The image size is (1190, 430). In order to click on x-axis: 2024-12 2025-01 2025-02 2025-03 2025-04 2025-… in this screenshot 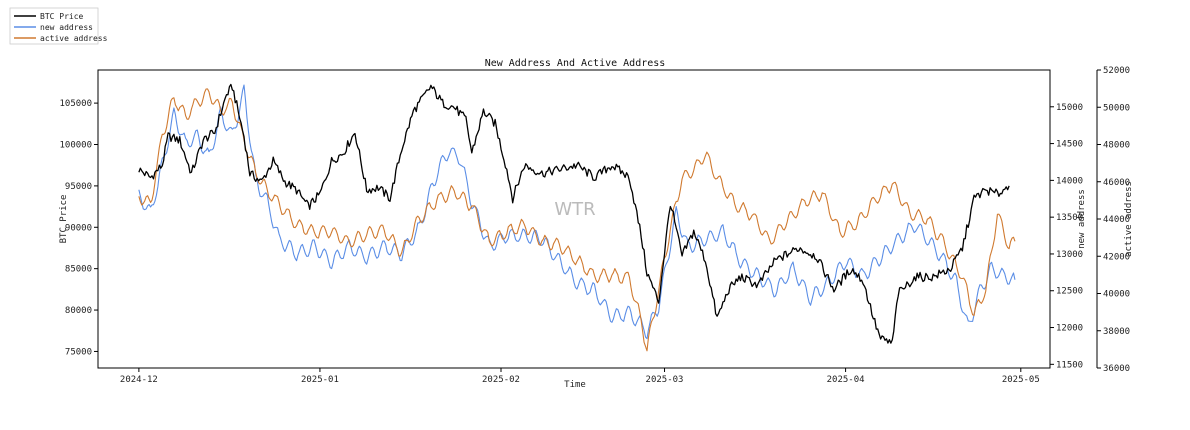, I will do `click(580, 376)`.